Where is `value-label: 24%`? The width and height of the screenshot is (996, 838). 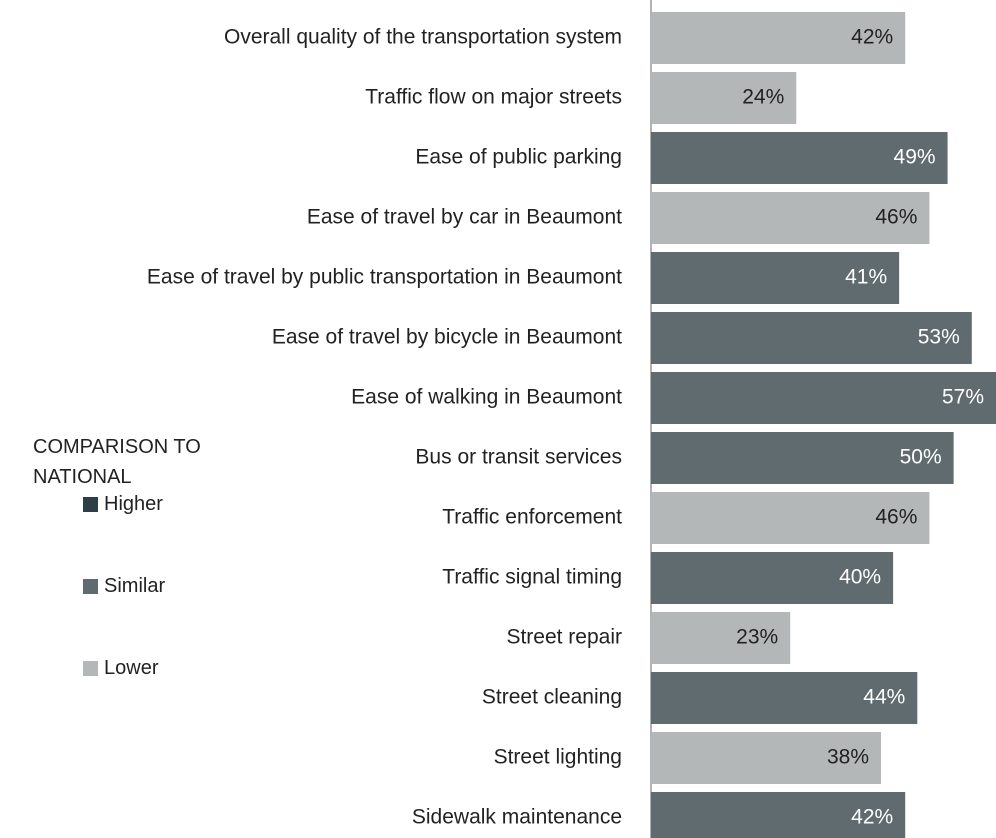 value-label: 24% is located at coordinates (763, 97).